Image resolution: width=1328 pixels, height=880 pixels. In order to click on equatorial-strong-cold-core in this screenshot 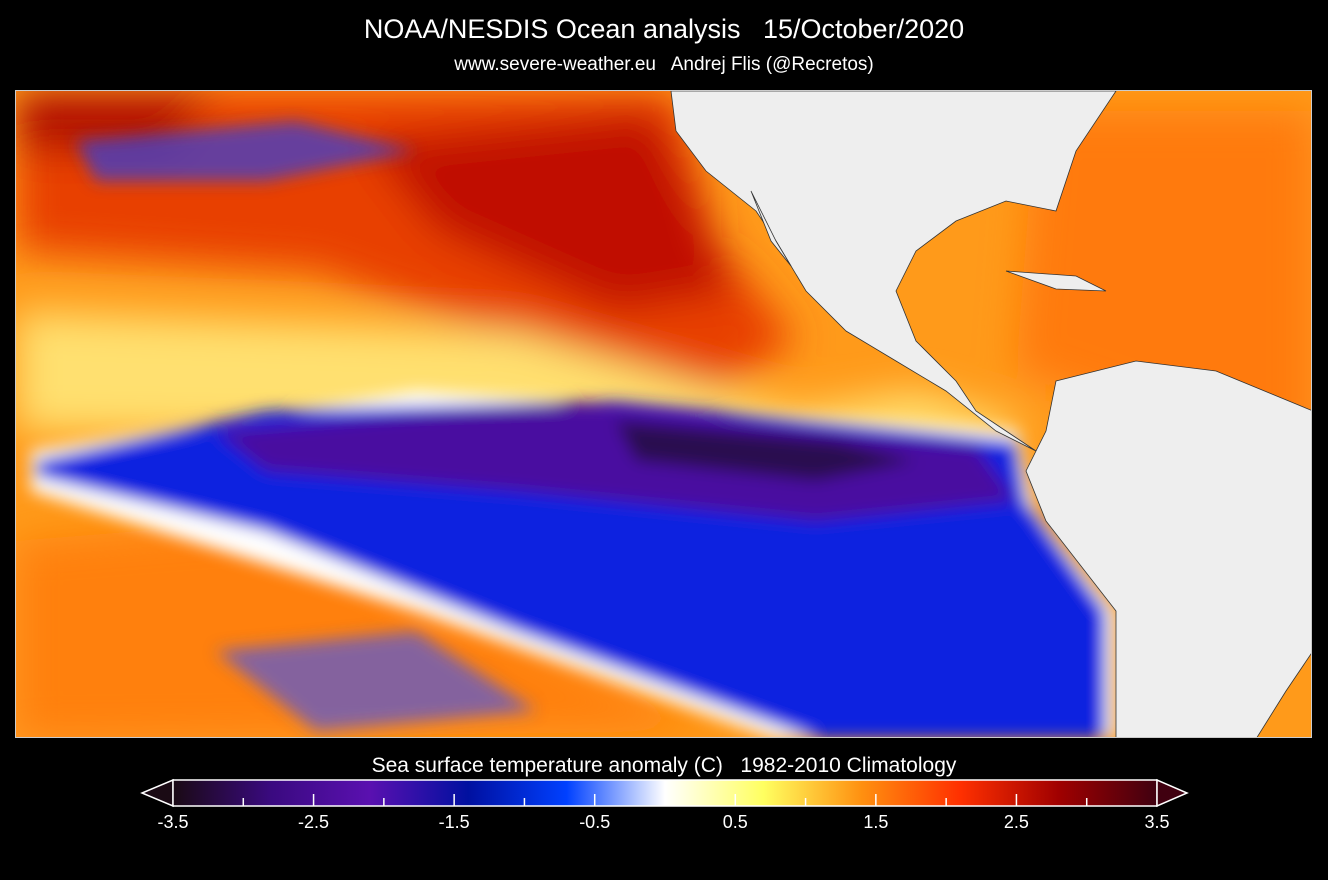, I will do `click(616, 461)`.